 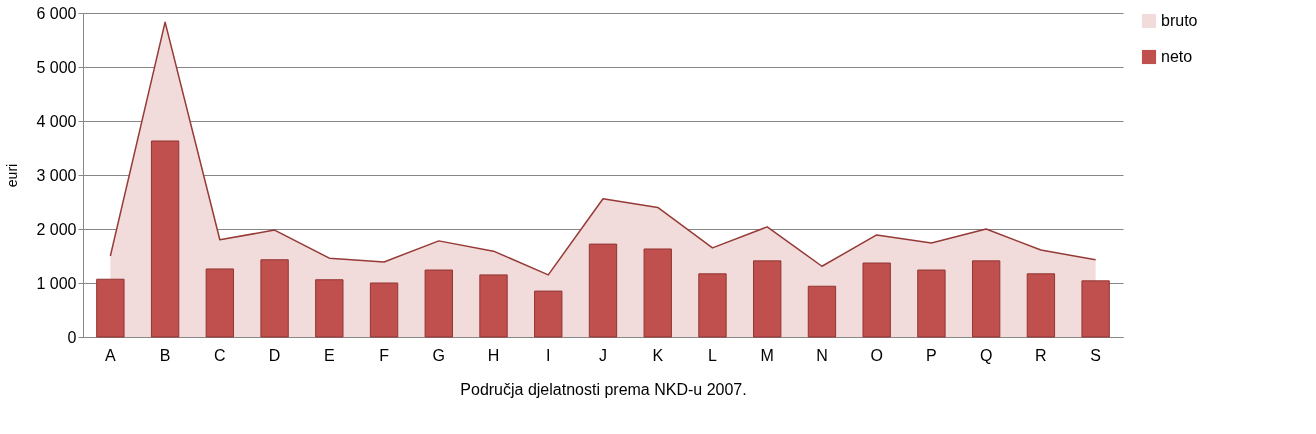 What do you see at coordinates (1179, 20) in the screenshot?
I see `legend-label: bruto` at bounding box center [1179, 20].